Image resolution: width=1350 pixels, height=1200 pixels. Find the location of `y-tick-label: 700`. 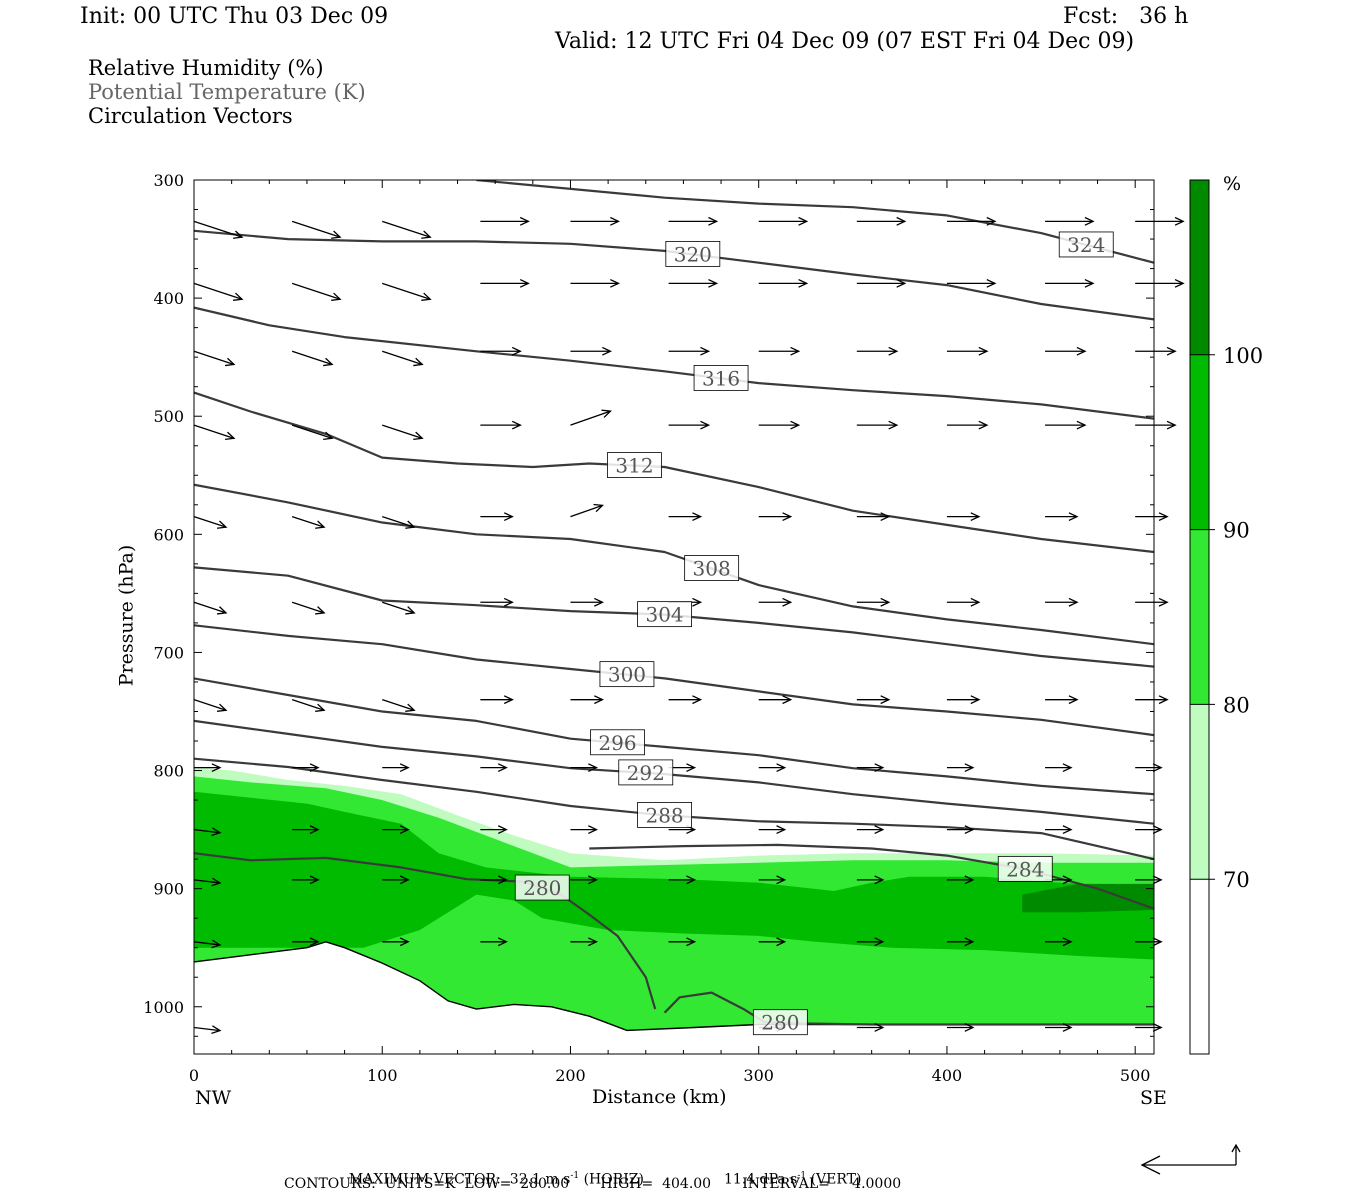

y-tick-label: 700 is located at coordinates (168, 652).